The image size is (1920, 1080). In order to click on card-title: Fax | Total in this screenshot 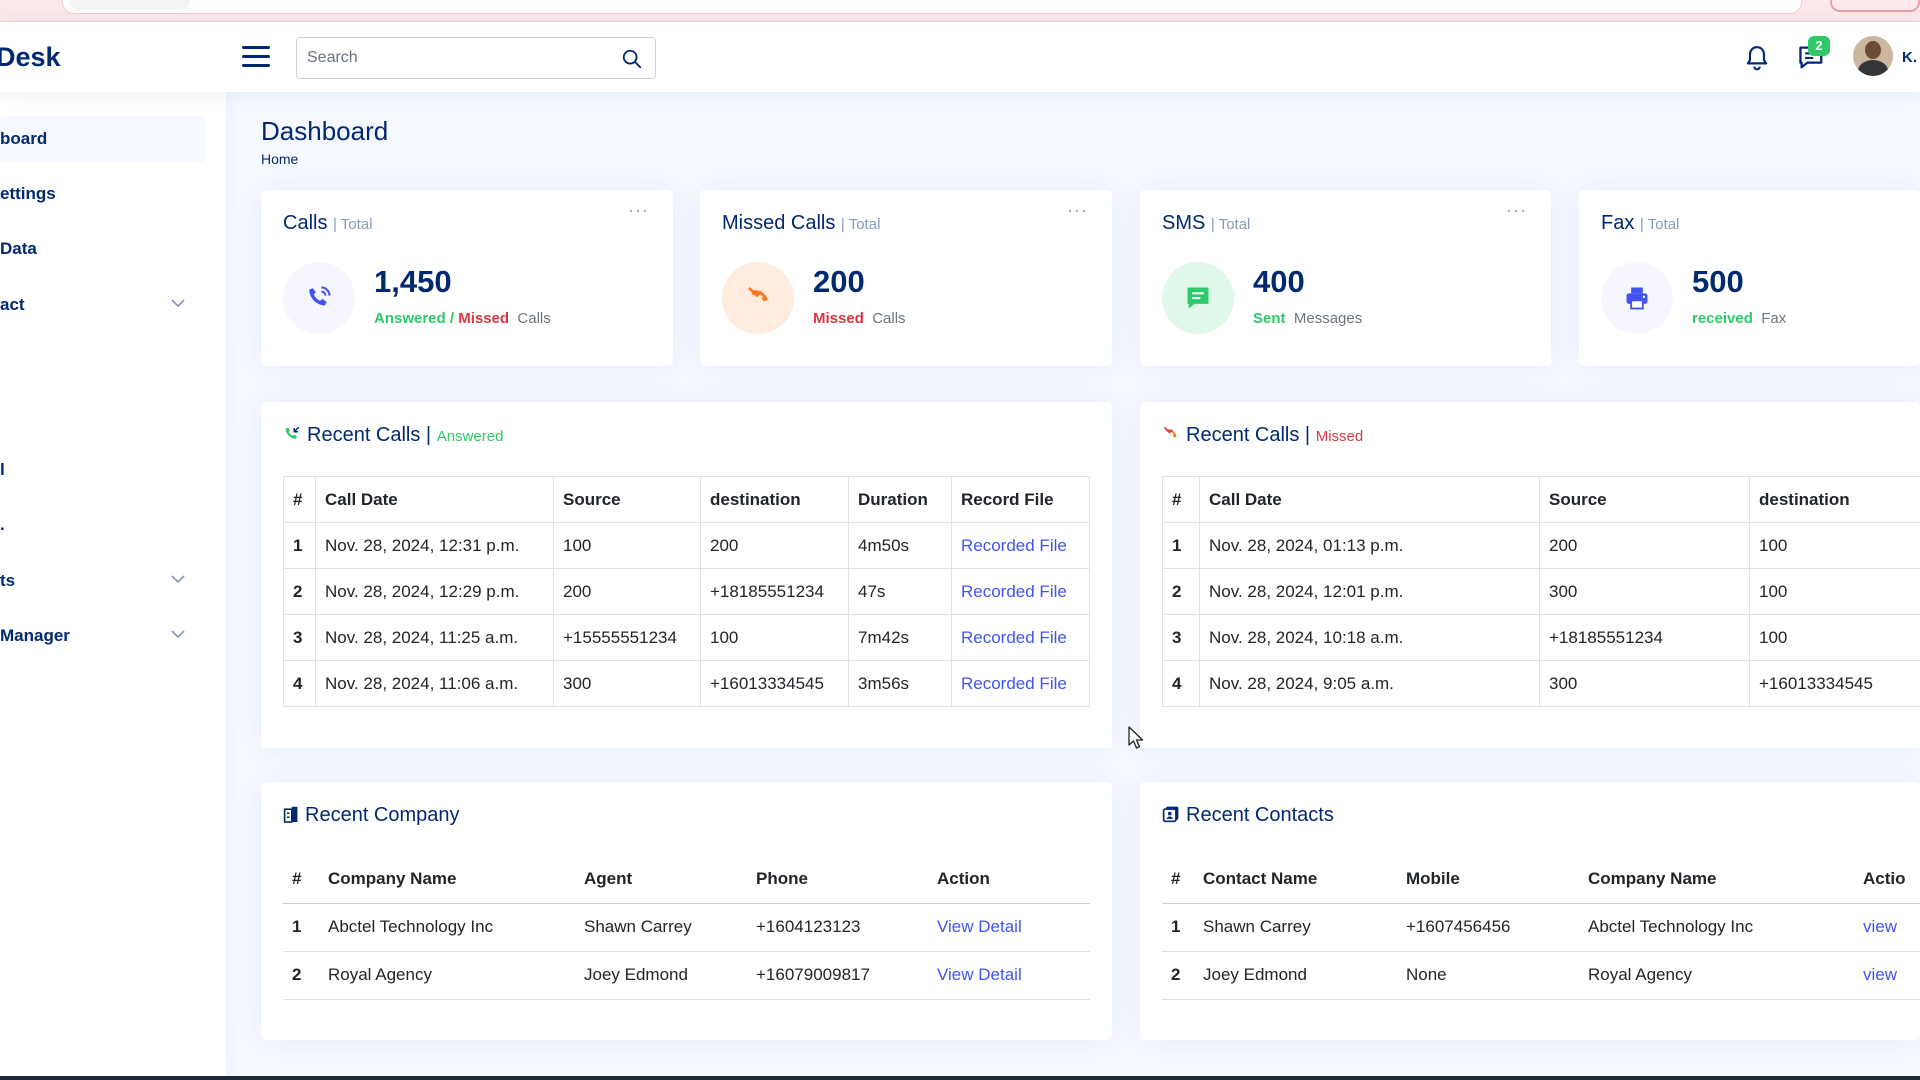, I will do `click(1640, 223)`.